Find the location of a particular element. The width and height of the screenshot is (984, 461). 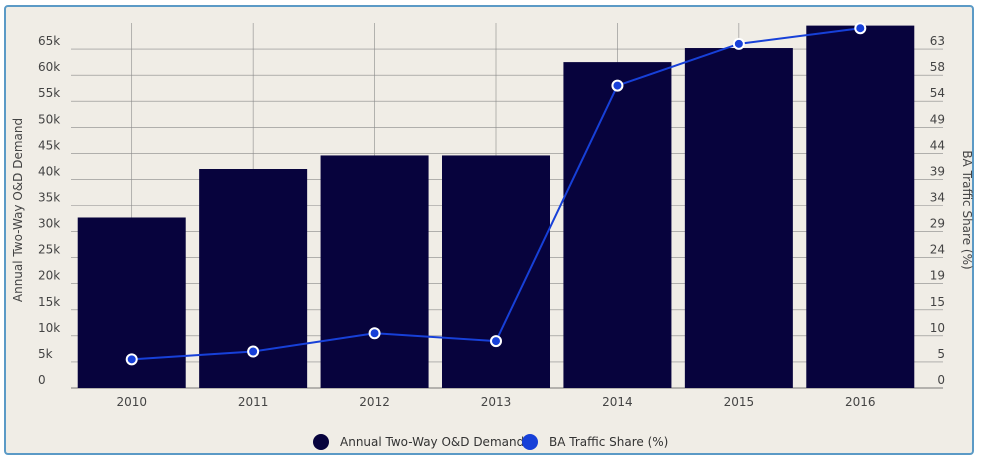

x-tick-label: 2011 is located at coordinates (253, 402).